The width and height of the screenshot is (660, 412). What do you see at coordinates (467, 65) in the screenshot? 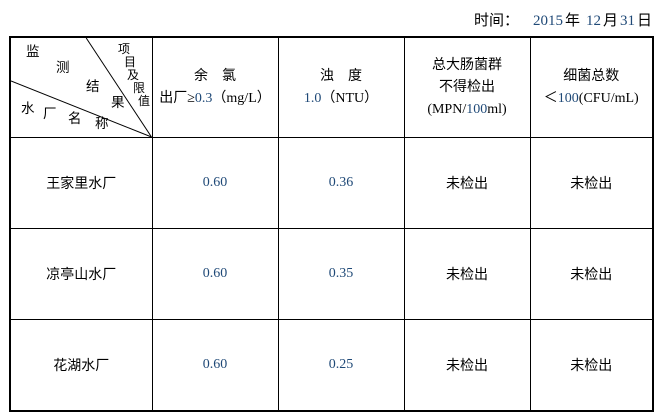
I see `coliform-title: 总大肠菌群` at bounding box center [467, 65].